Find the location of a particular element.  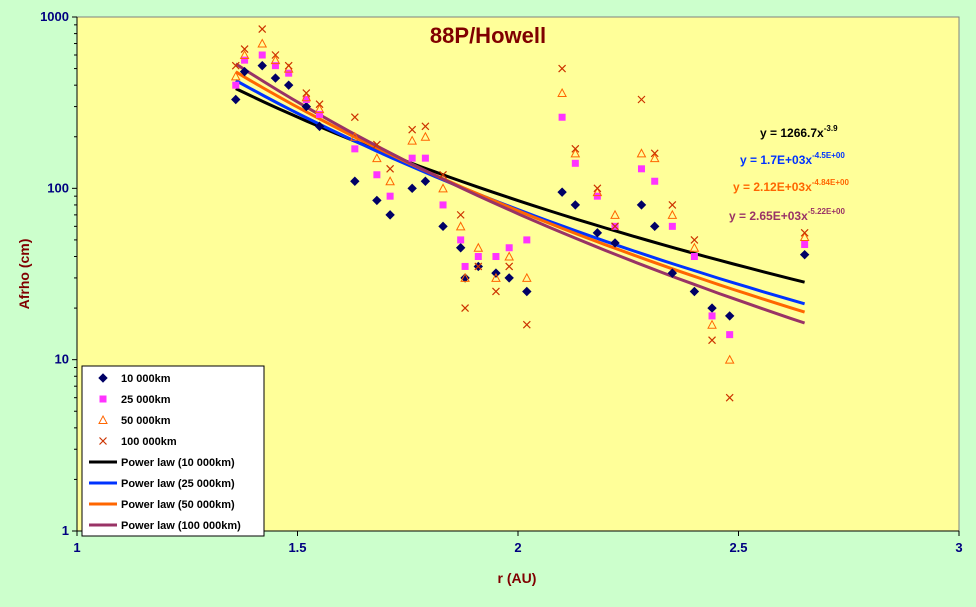

chart-title: 88P/Howell is located at coordinates (488, 35).